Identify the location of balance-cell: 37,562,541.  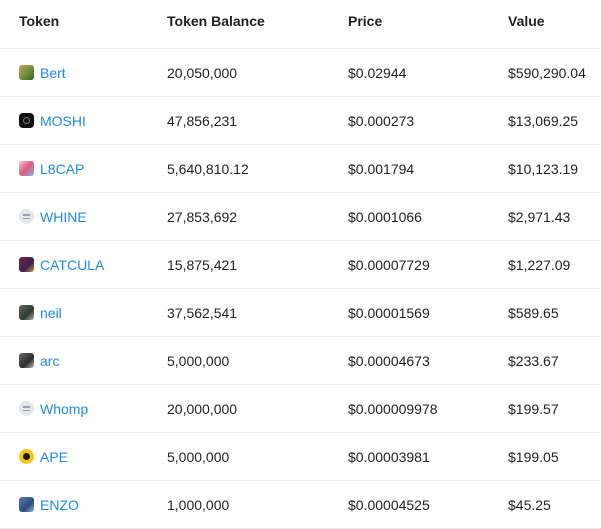
(257, 312).